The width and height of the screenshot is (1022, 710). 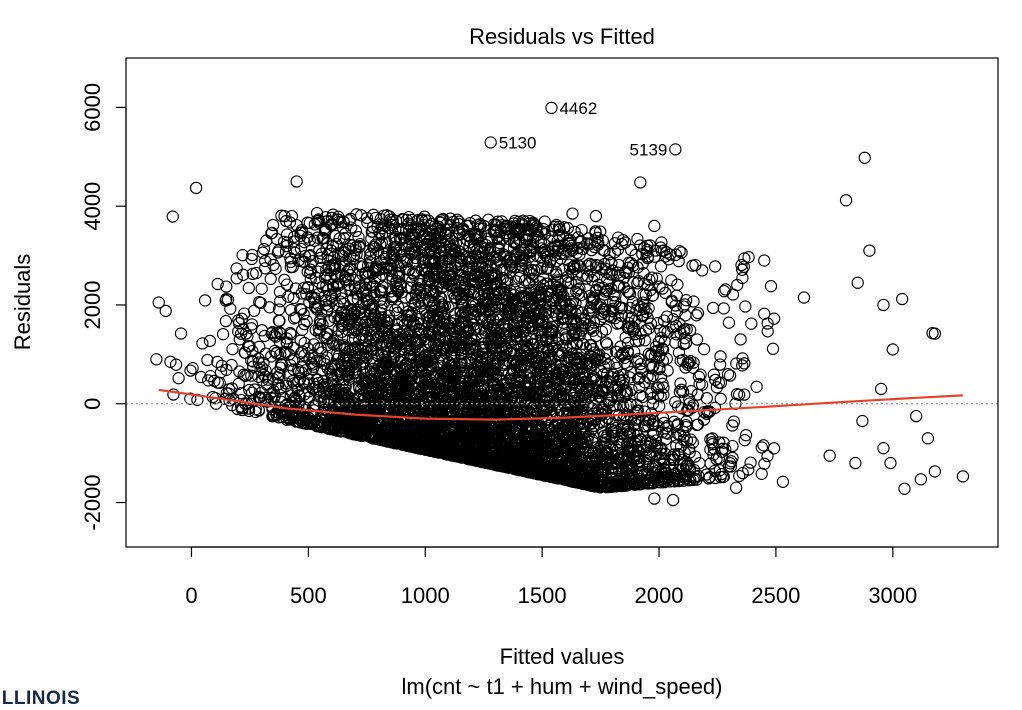 What do you see at coordinates (518, 142) in the screenshot?
I see `point-label: 5130` at bounding box center [518, 142].